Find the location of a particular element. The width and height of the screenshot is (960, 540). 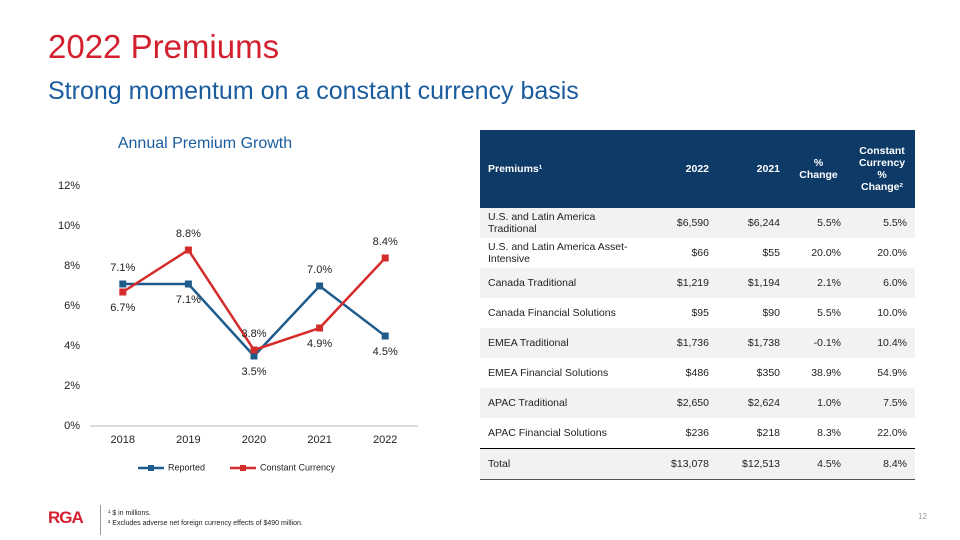

legend-label: Reported is located at coordinates (186, 467).